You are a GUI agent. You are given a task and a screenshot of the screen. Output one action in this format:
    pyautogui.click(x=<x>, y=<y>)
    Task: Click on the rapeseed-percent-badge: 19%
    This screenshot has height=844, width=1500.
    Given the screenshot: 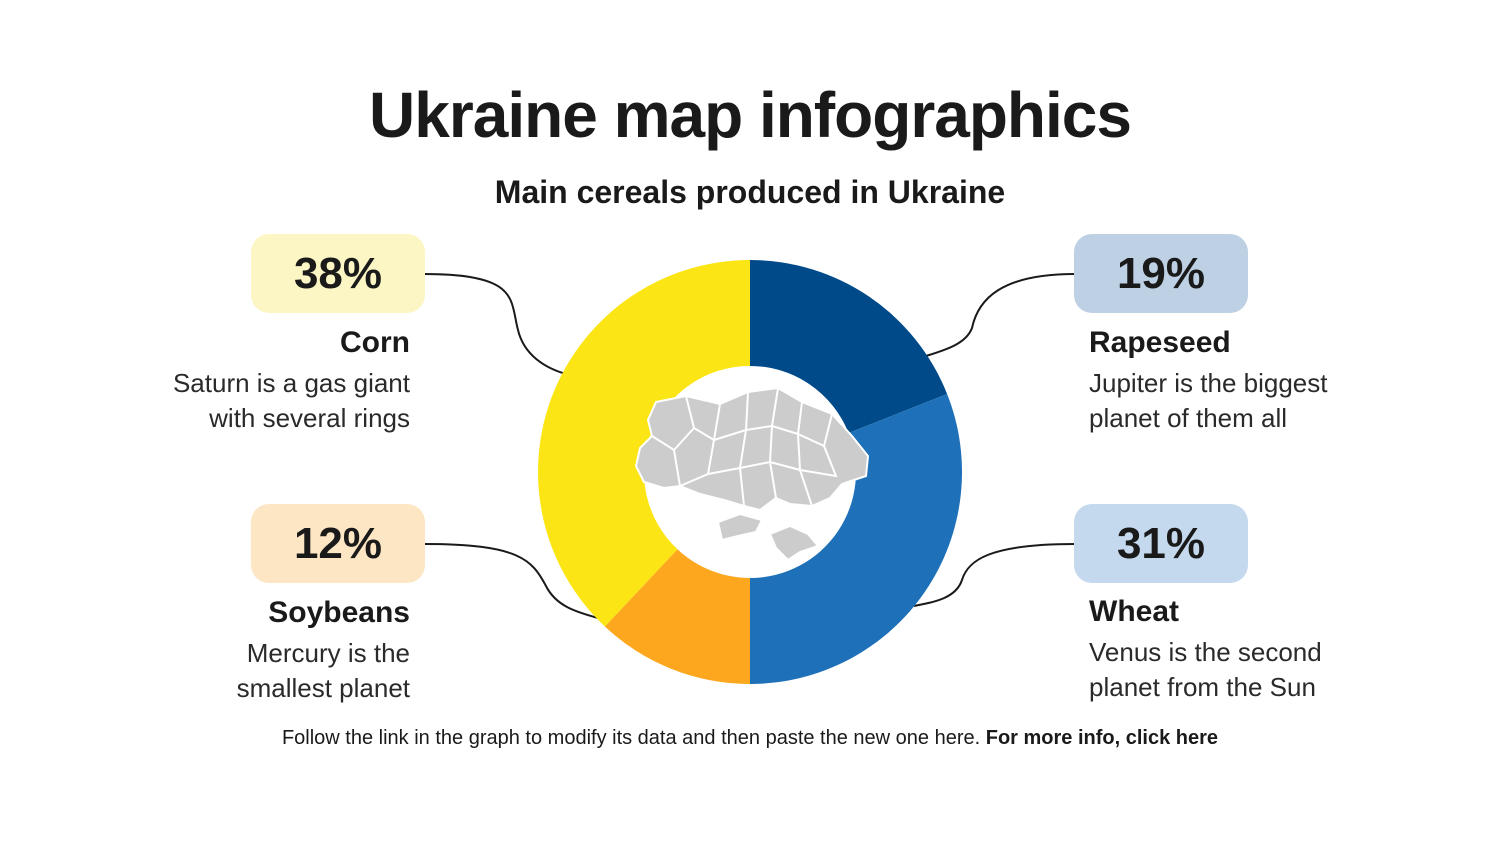 What is the action you would take?
    pyautogui.click(x=1161, y=273)
    